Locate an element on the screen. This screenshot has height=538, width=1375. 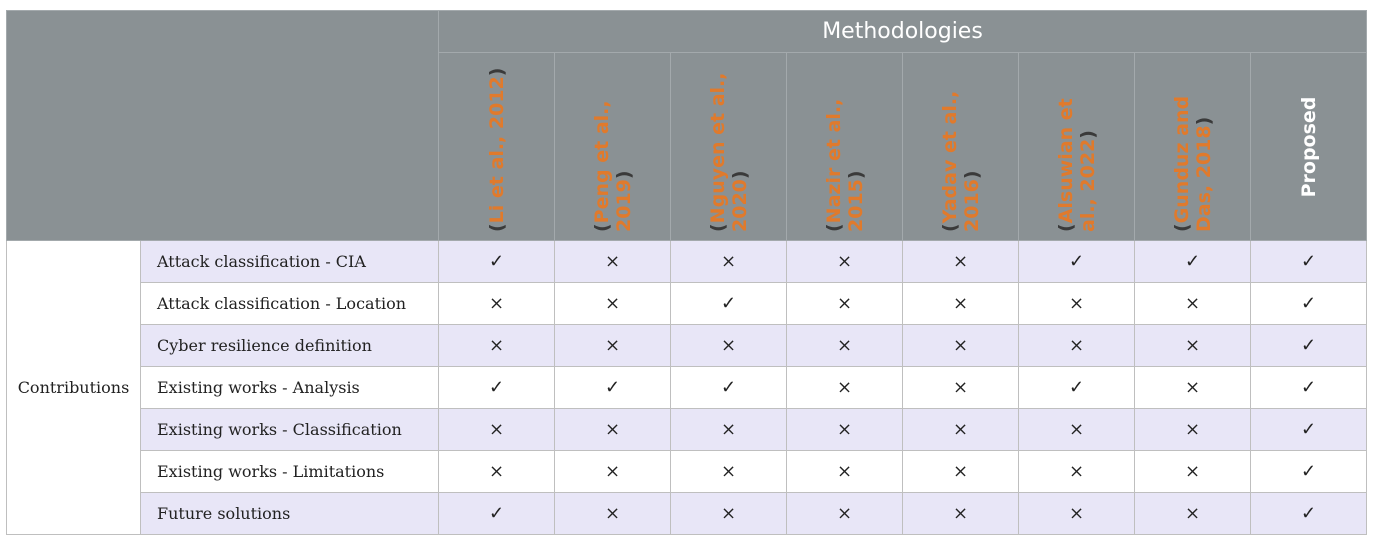
table-row: Attack classification - Location × × ✓ × × × × ✓ is located at coordinates (687, 303).